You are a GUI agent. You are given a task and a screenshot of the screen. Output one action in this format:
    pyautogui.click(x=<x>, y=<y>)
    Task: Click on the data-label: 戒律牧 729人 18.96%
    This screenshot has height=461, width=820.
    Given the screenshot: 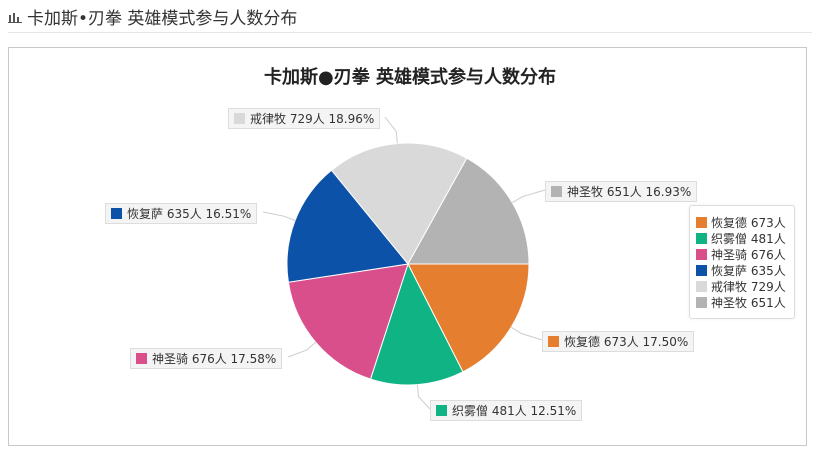 What is the action you would take?
    pyautogui.click(x=304, y=118)
    